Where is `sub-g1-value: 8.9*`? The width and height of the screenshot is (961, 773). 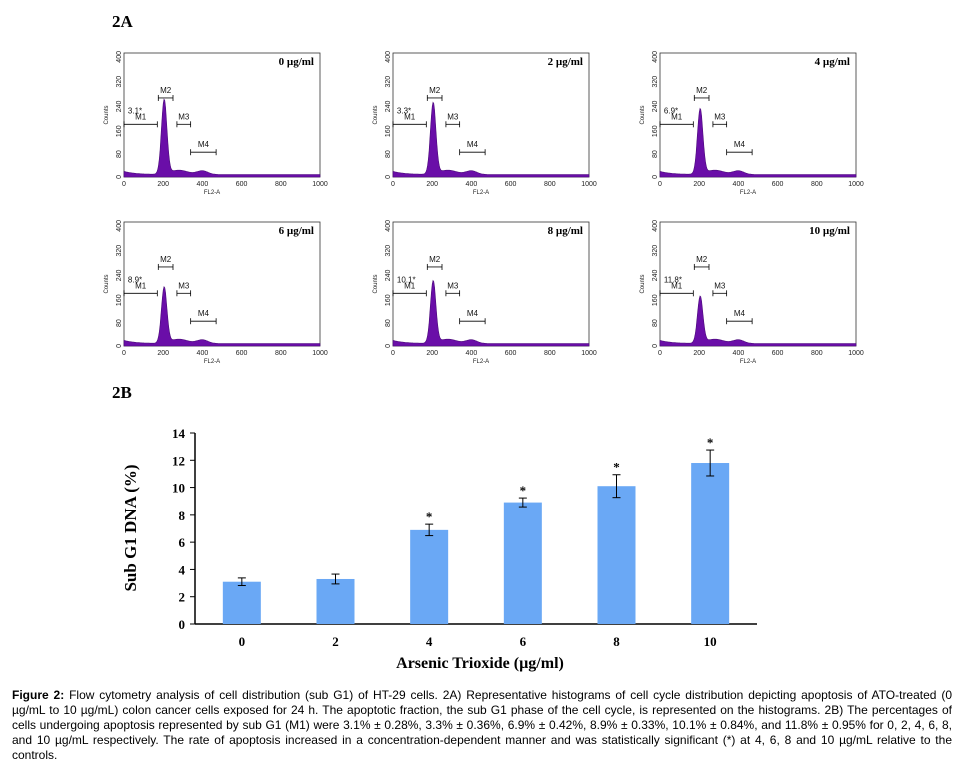
sub-g1-value: 8.9* is located at coordinates (135, 279).